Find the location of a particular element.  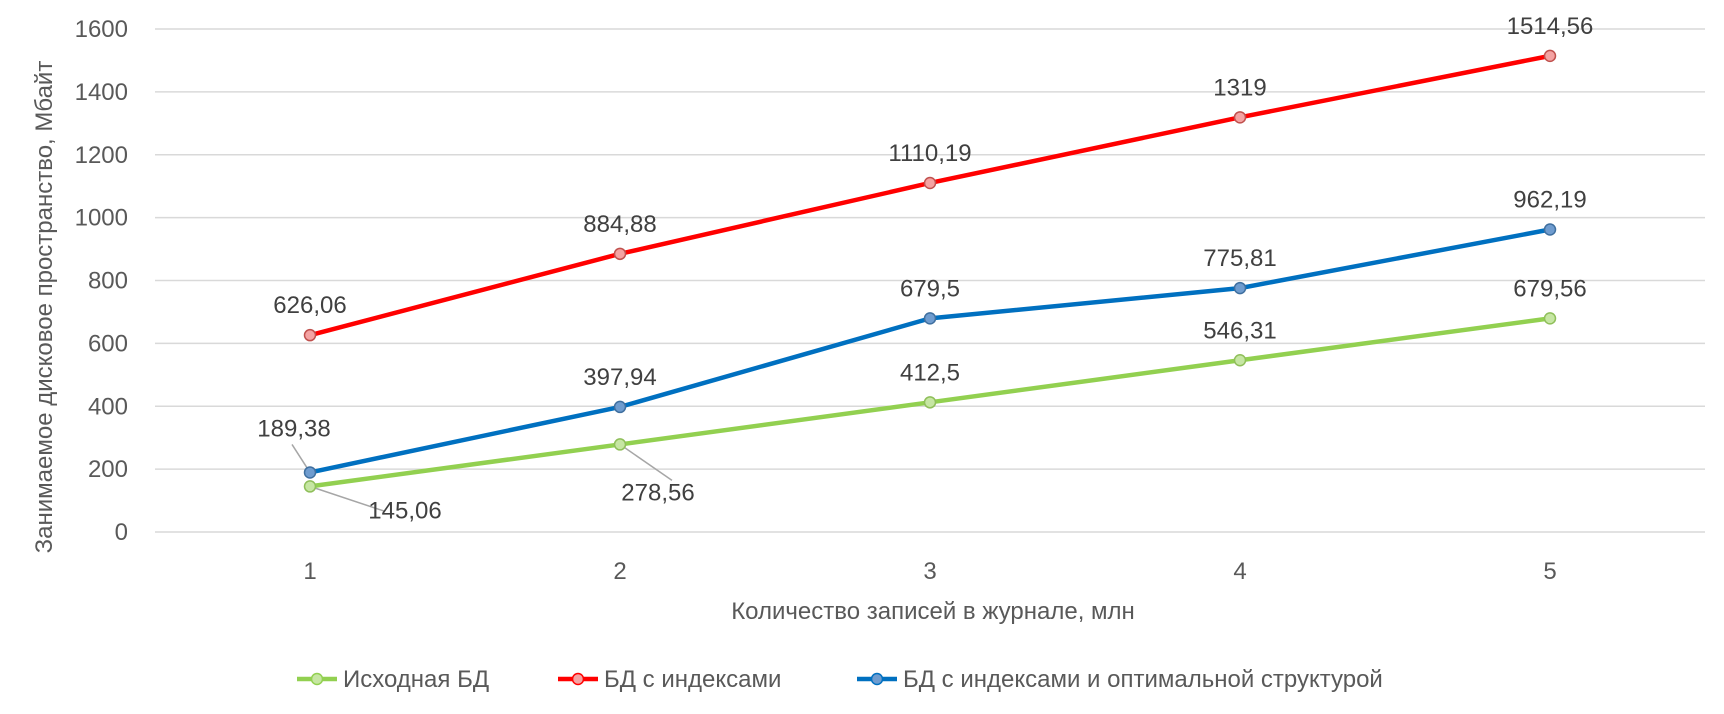

data-label: 884,88 is located at coordinates (619, 224).